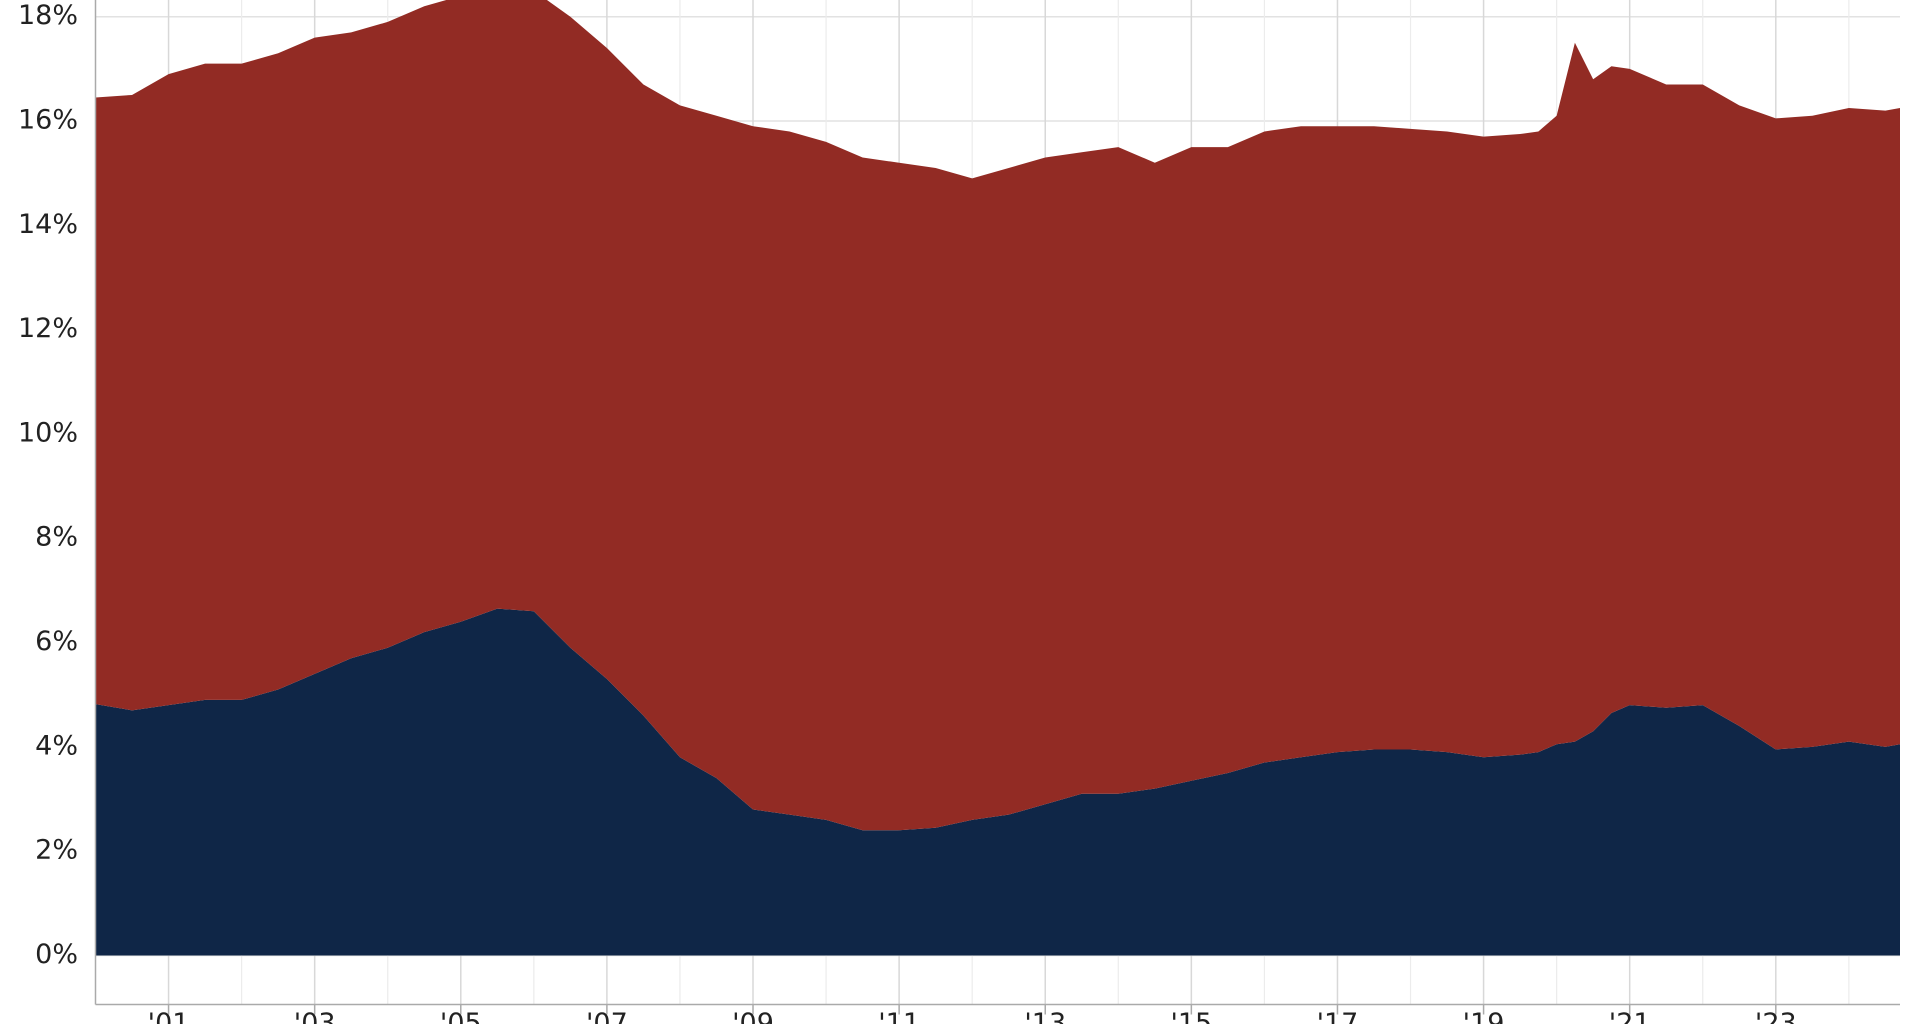 This screenshot has width=1920, height=1024. Describe the element at coordinates (1045, 1016) in the screenshot. I see `x-tick-label: '13` at that location.